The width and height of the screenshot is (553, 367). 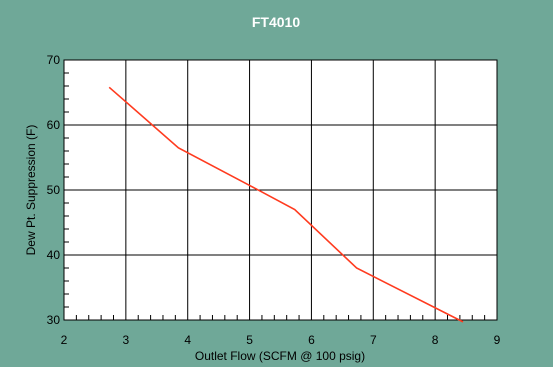 I want to click on x-tick-label: 4, so click(x=187, y=340).